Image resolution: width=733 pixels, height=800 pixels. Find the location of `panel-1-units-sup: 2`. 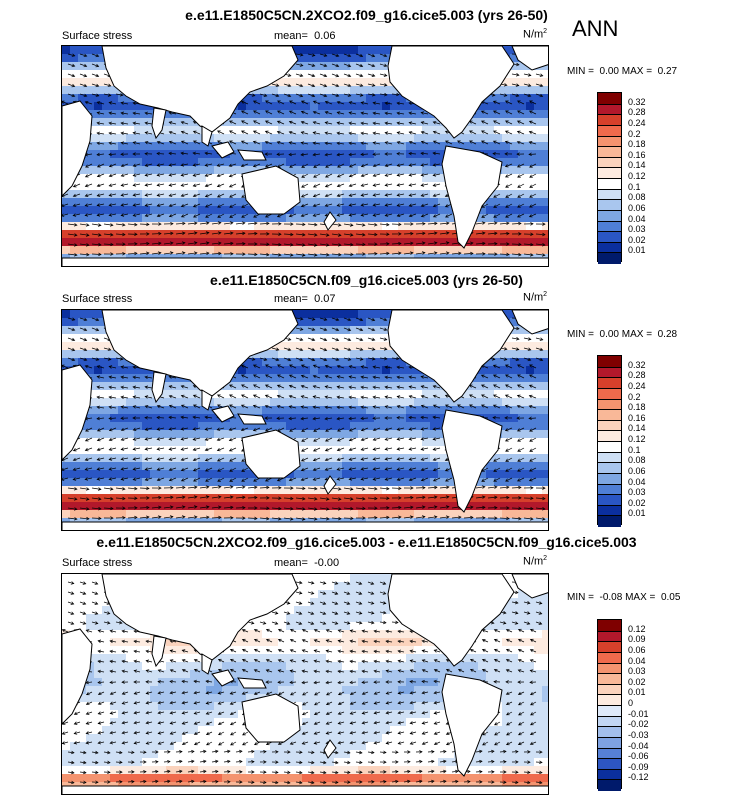

panel-1-units-sup: 2 is located at coordinates (545, 31).